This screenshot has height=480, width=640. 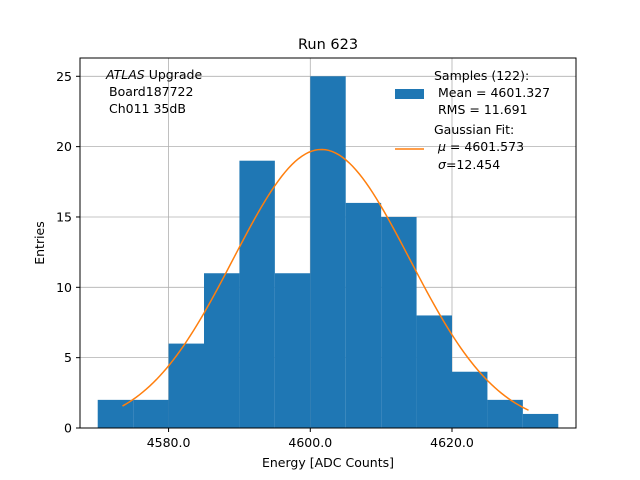 What do you see at coordinates (310, 442) in the screenshot?
I see `x-tick-label: 4600.0` at bounding box center [310, 442].